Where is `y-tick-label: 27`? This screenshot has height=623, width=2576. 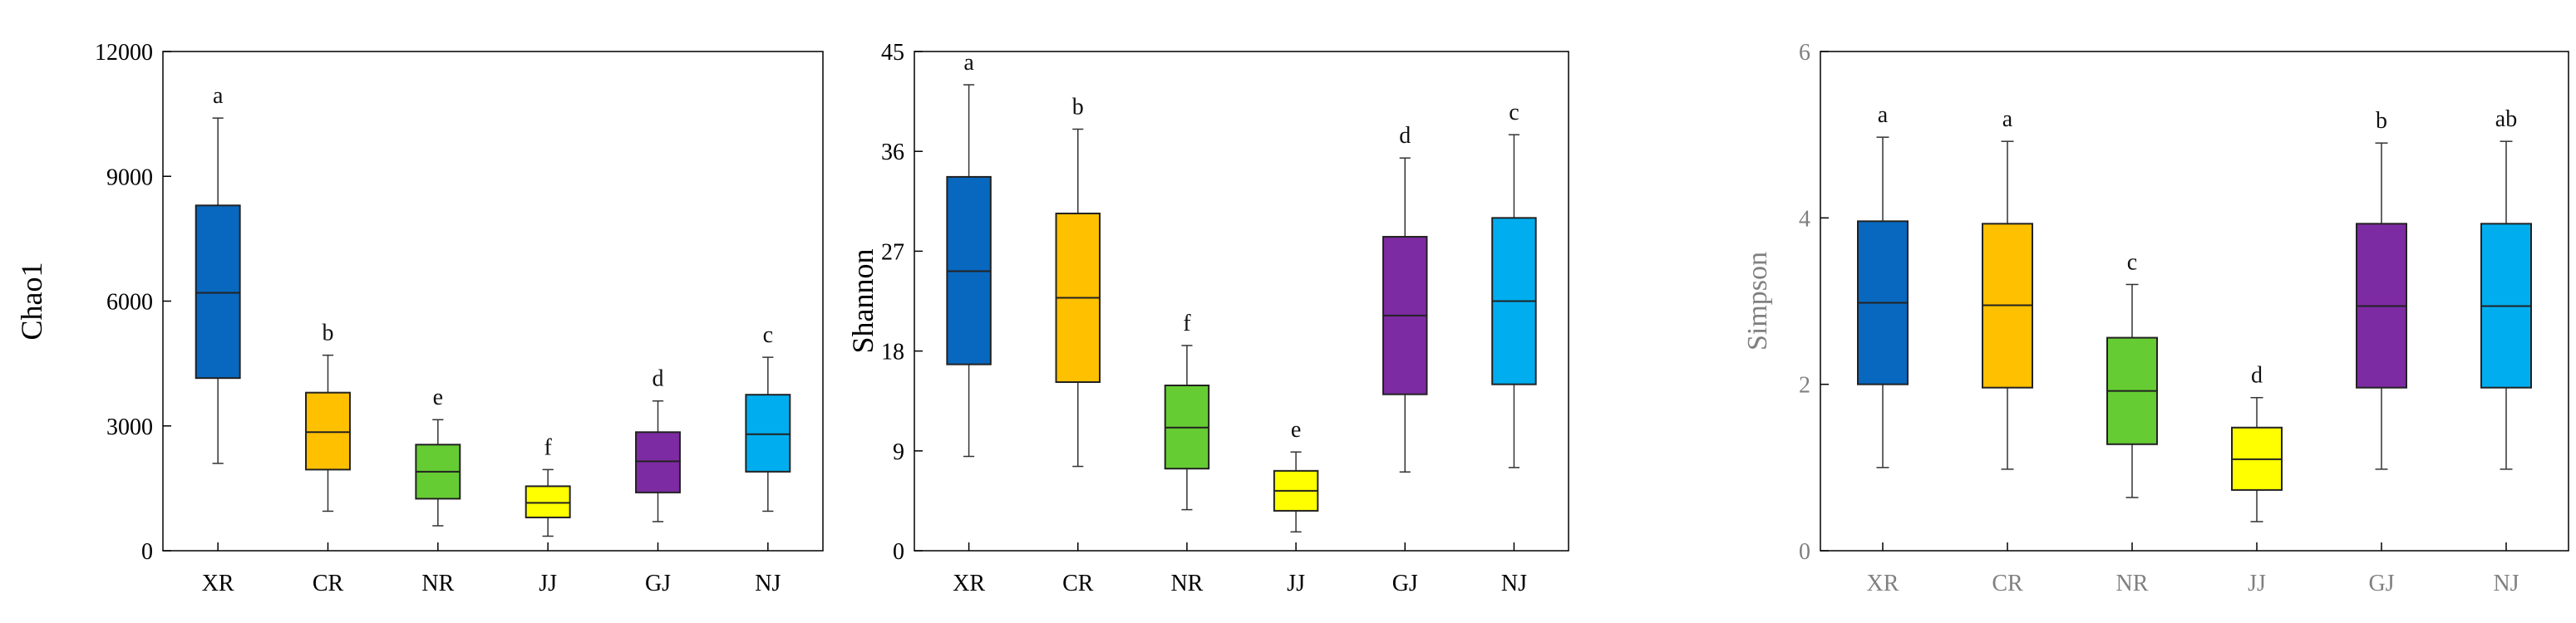
y-tick-label: 27 is located at coordinates (892, 252).